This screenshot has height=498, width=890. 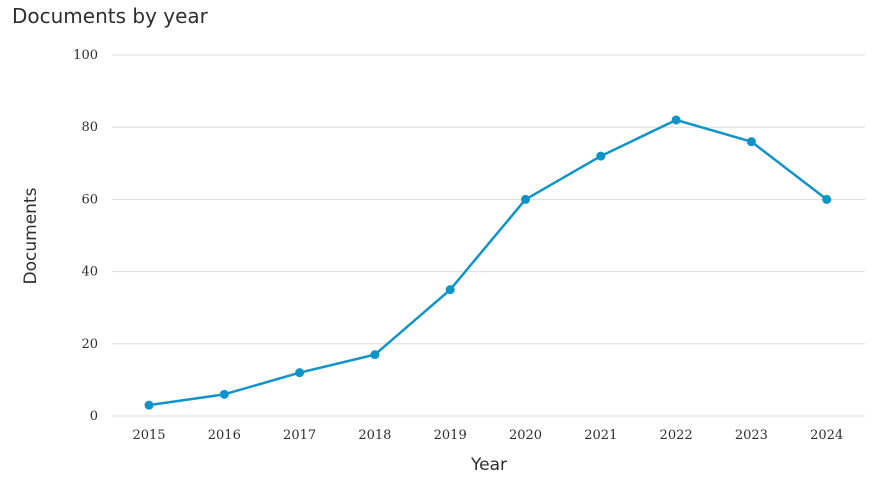 What do you see at coordinates (94, 416) in the screenshot?
I see `y-tick-label: 0` at bounding box center [94, 416].